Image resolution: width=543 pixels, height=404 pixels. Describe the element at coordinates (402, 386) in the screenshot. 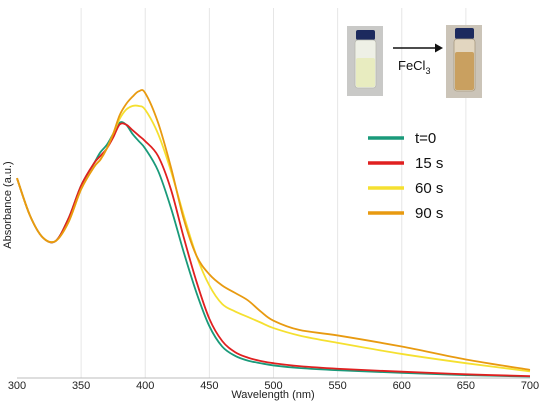

I see `x-tick-label: 600` at that location.